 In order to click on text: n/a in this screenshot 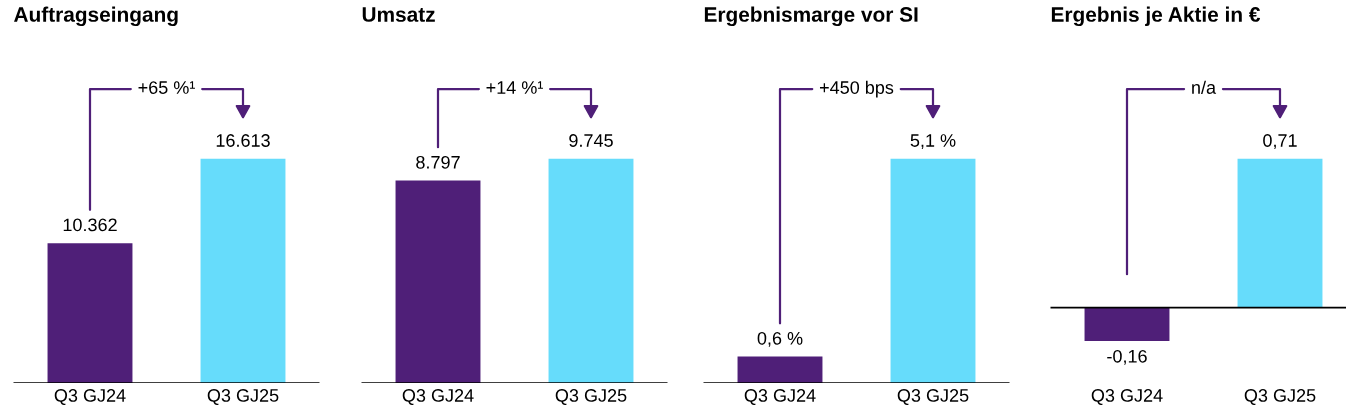, I will do `click(1204, 87)`.